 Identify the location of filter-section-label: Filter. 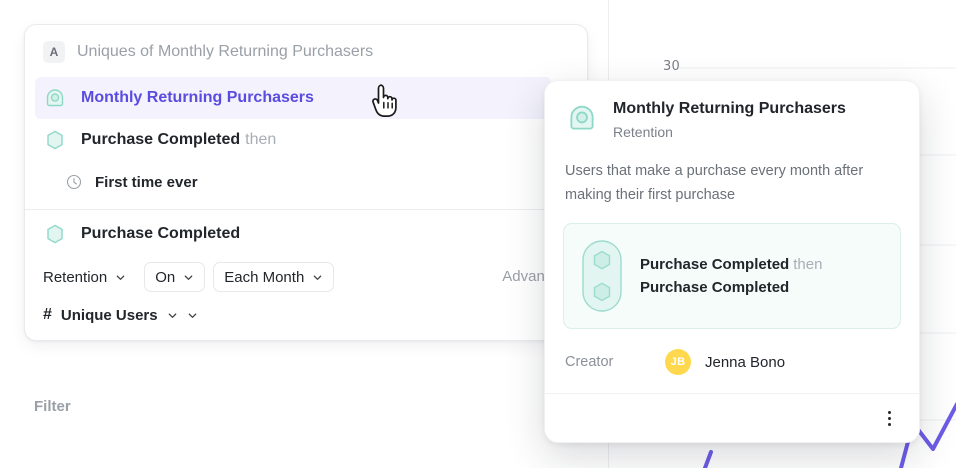
(52, 406).